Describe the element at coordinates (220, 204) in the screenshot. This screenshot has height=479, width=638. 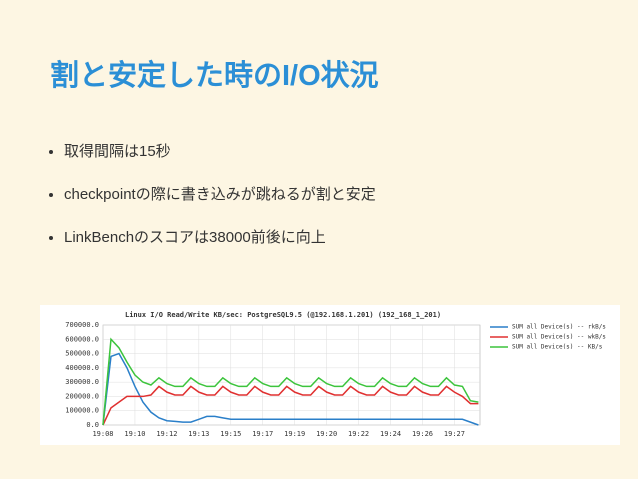
I see `bullet: checkpointの際に書き込みが跳ねるが割と安定` at that location.